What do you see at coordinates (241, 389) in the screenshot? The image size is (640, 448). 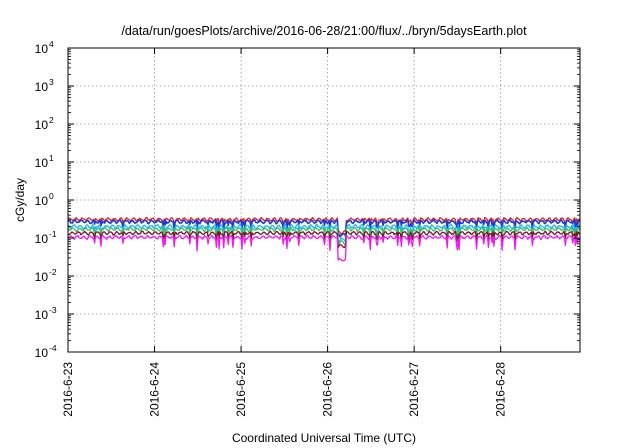 I see `x-tick-label: 2016-6-25` at bounding box center [241, 389].